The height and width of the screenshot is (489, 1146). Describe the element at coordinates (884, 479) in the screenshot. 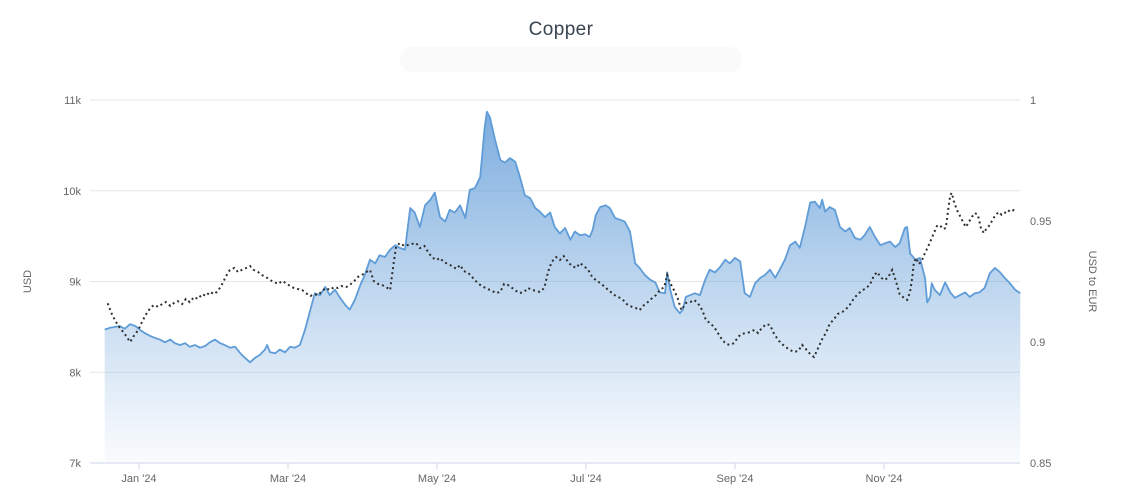

I see `x-axis-label: Nov '24` at that location.